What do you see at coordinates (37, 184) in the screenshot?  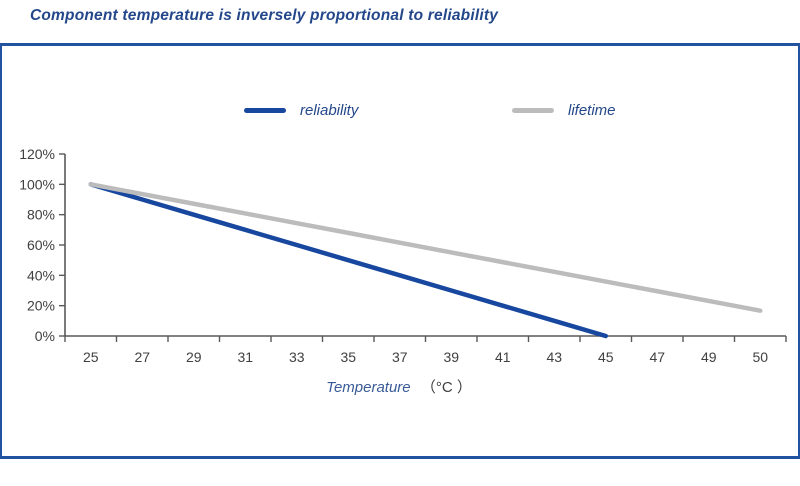 I see `y-tick-label: 100%` at bounding box center [37, 184].